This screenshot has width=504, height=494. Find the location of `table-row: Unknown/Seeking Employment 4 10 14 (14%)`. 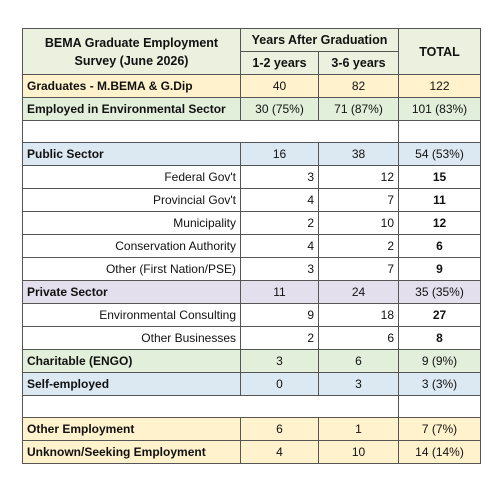

table-row: Unknown/Seeking Employment 4 10 14 (14%) is located at coordinates (251, 452).